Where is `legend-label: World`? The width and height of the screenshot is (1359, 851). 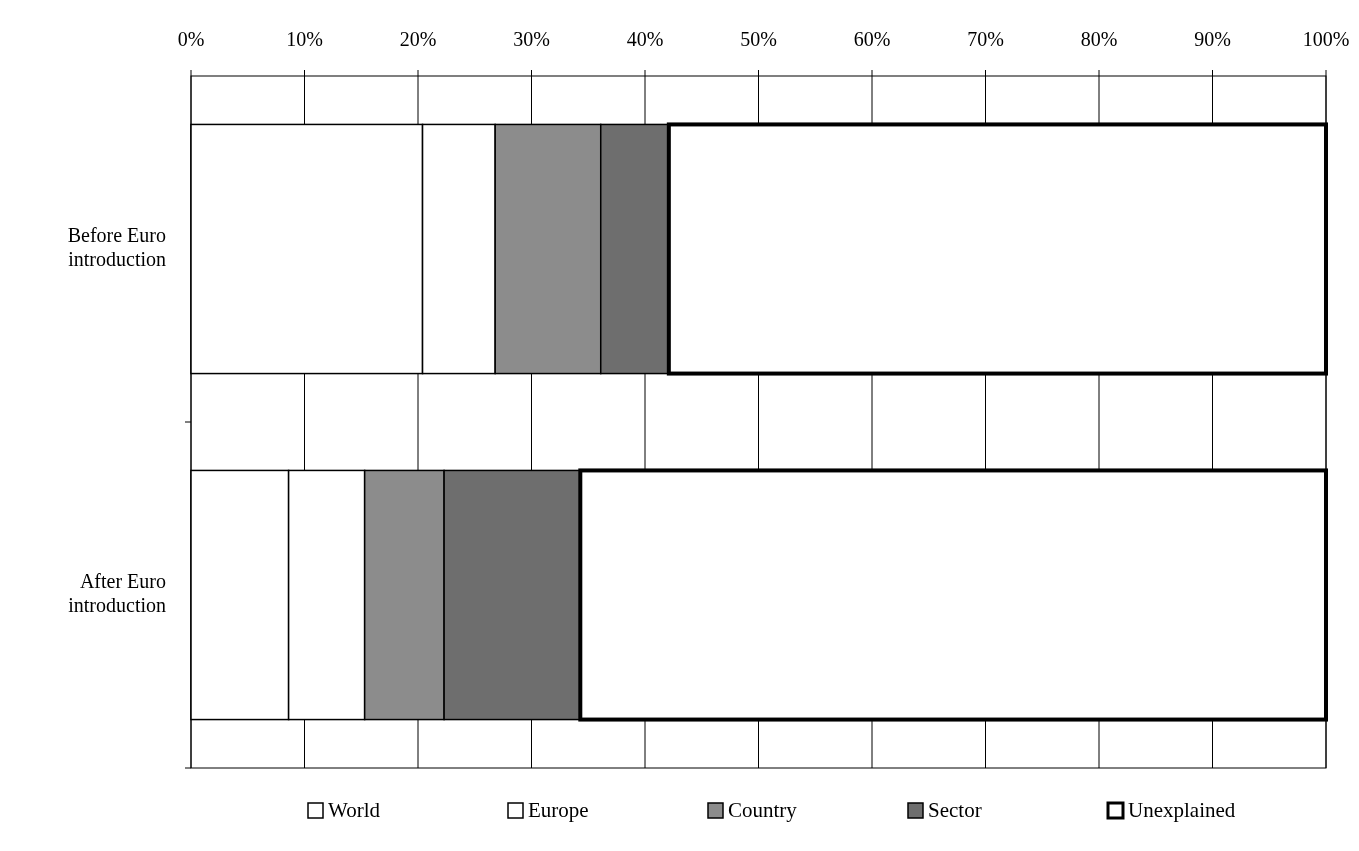 legend-label: World is located at coordinates (354, 810).